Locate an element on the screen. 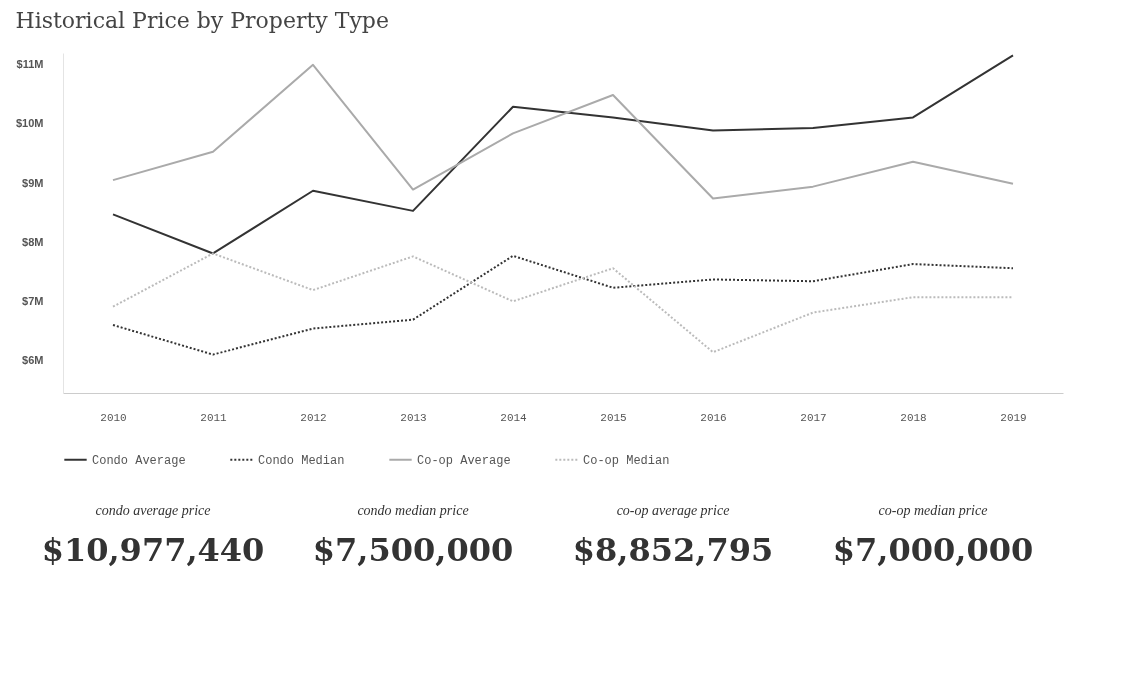 The width and height of the screenshot is (1144, 677). legend-label: Co-op Median is located at coordinates (626, 460).